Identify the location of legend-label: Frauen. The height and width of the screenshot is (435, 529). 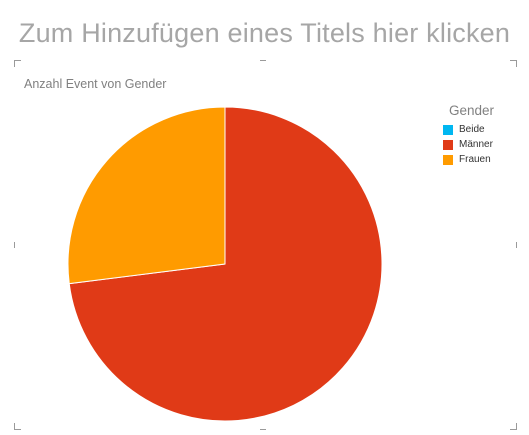
(475, 159).